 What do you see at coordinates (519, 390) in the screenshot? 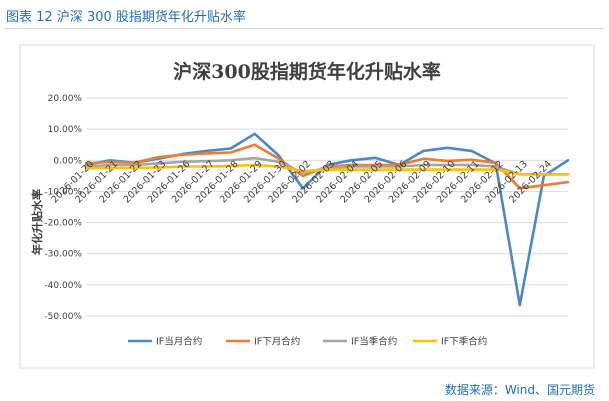
I see `source-note: 数据来源：Wind、国元期货` at bounding box center [519, 390].